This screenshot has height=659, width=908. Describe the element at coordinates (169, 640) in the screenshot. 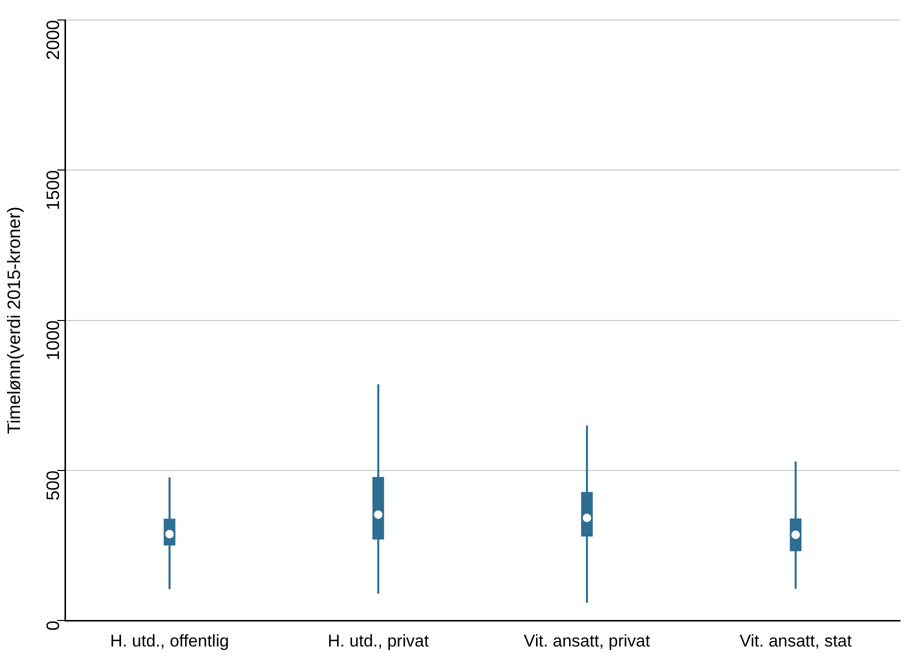

I see `x-tick-label: H. utd., offentlig` at that location.